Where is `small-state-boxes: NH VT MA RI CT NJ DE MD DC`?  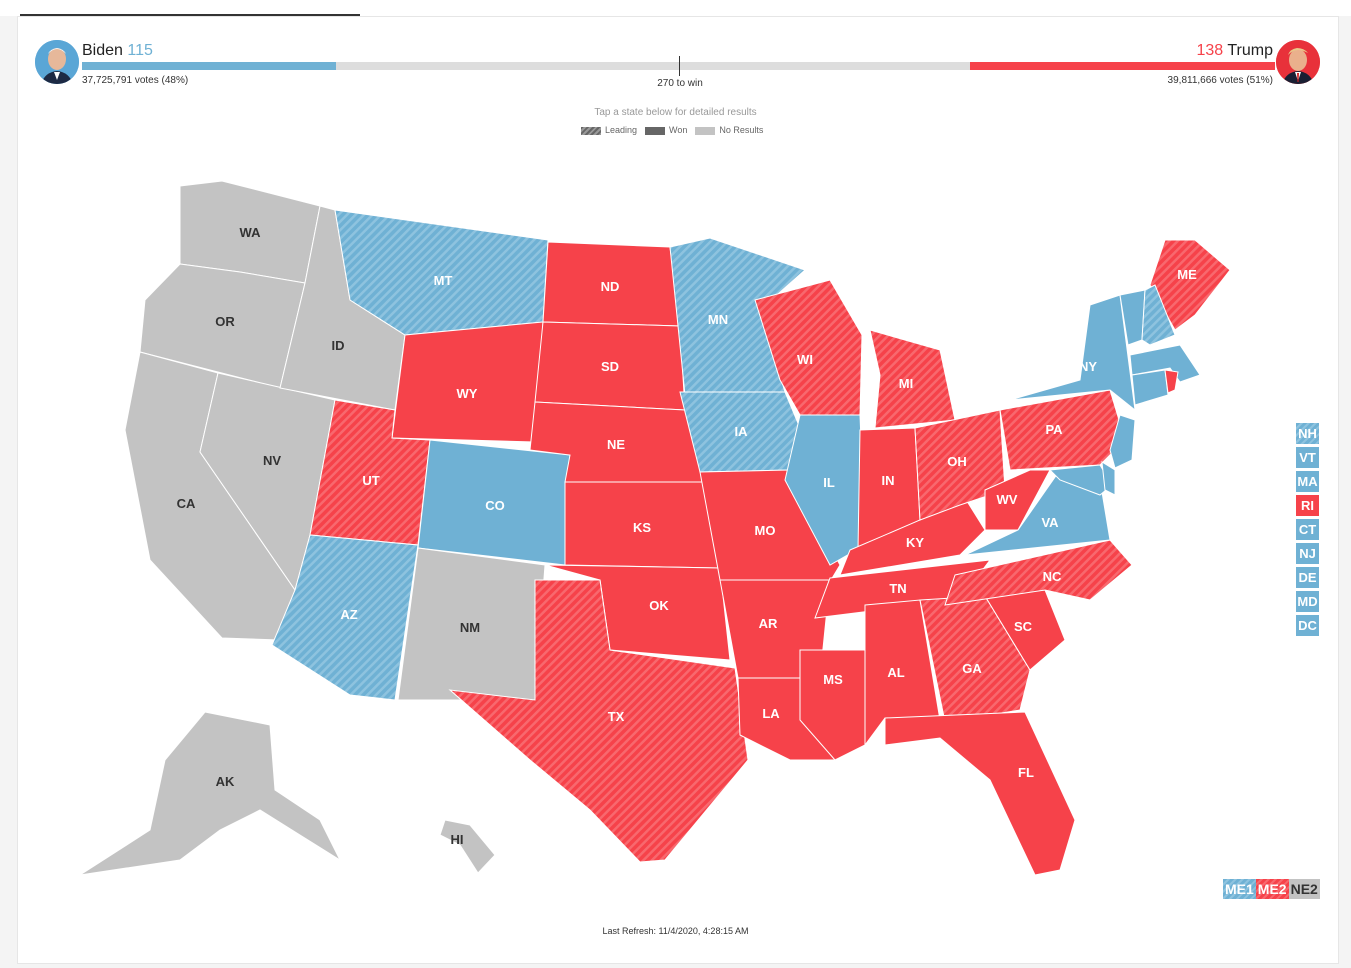 small-state-boxes: NH VT MA RI CT NJ DE MD DC is located at coordinates (1307, 531).